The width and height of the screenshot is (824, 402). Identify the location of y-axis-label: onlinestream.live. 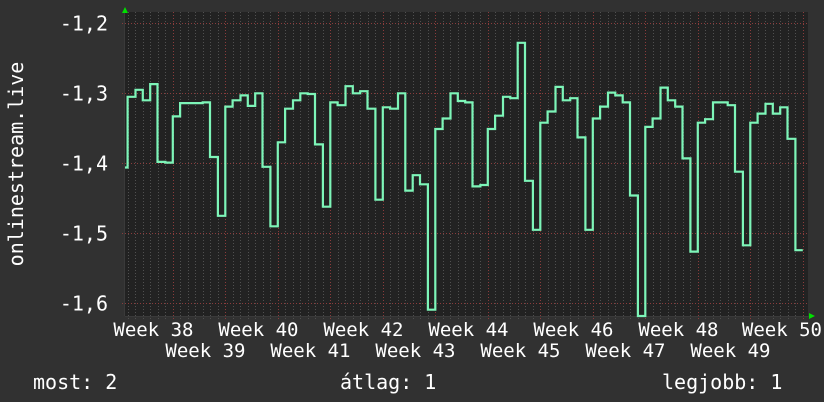
(16, 164).